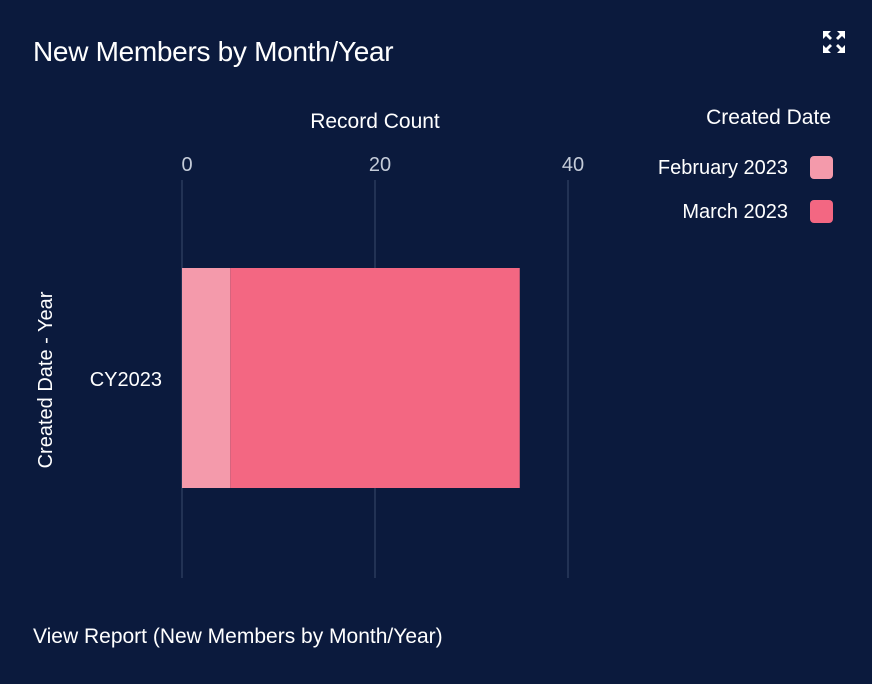 The image size is (872, 684). Describe the element at coordinates (723, 168) in the screenshot. I see `legend-label: February 2023` at that location.